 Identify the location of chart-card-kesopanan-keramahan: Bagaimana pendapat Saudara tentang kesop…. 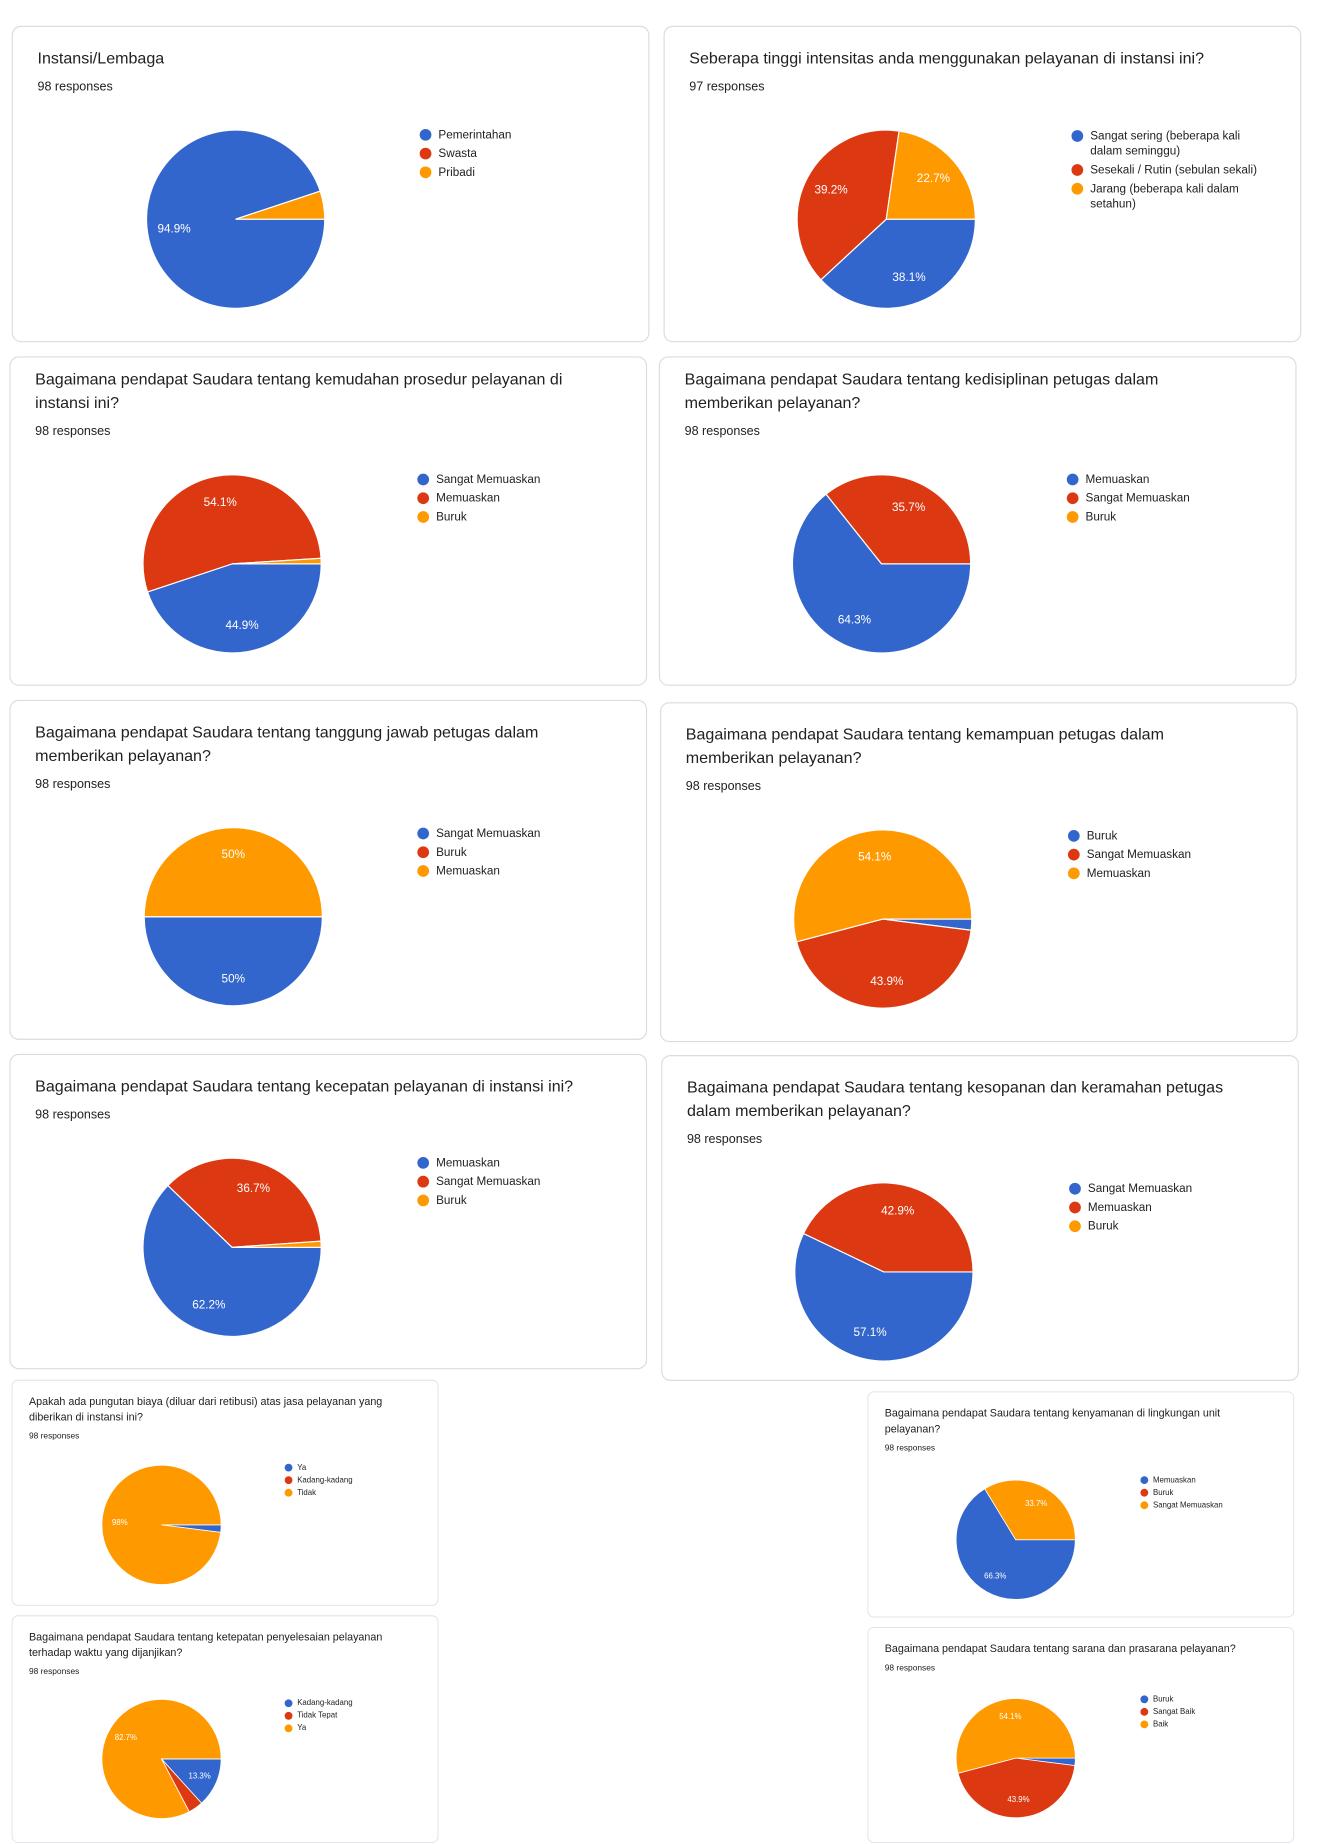
(980, 1218).